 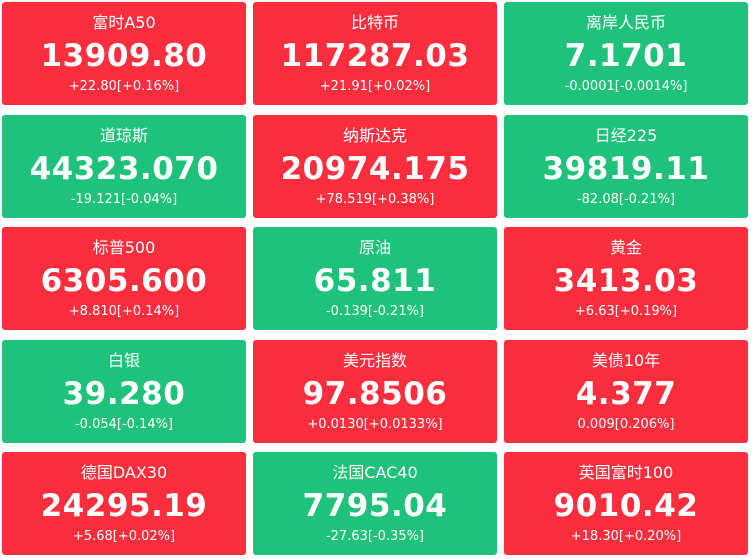 I want to click on quote-name: 白银, so click(x=123, y=360).